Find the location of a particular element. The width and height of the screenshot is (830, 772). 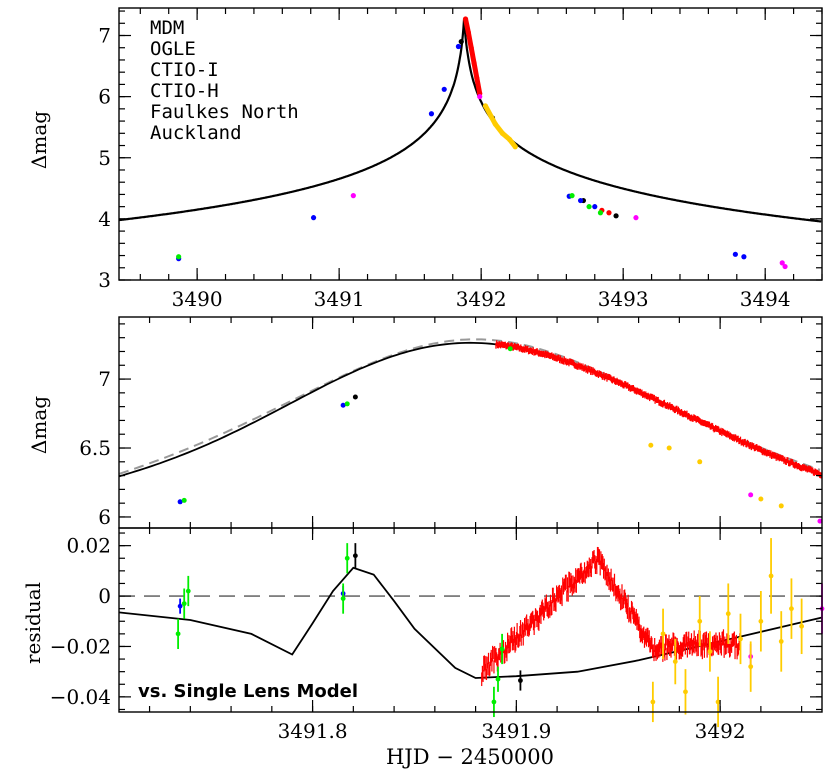

residual-ytick-label: −0.04 is located at coordinates (80, 697).